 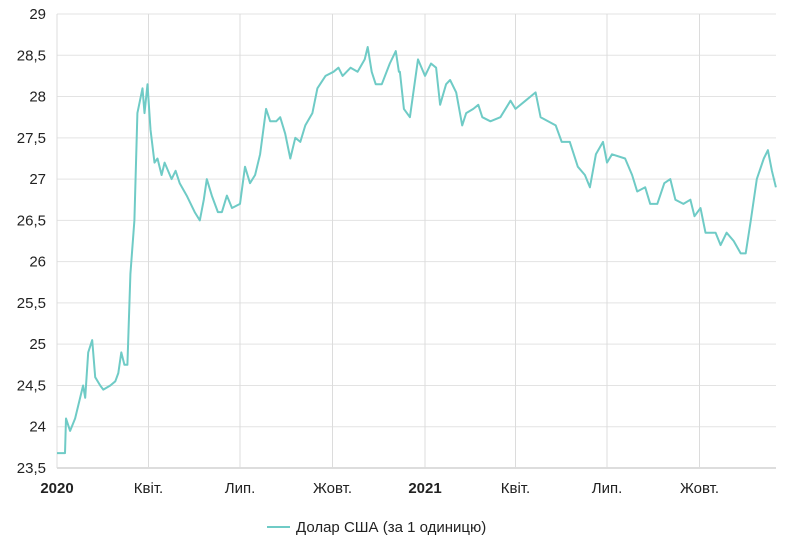 What do you see at coordinates (31, 385) in the screenshot?
I see `y-tick-label: 24,5` at bounding box center [31, 385].